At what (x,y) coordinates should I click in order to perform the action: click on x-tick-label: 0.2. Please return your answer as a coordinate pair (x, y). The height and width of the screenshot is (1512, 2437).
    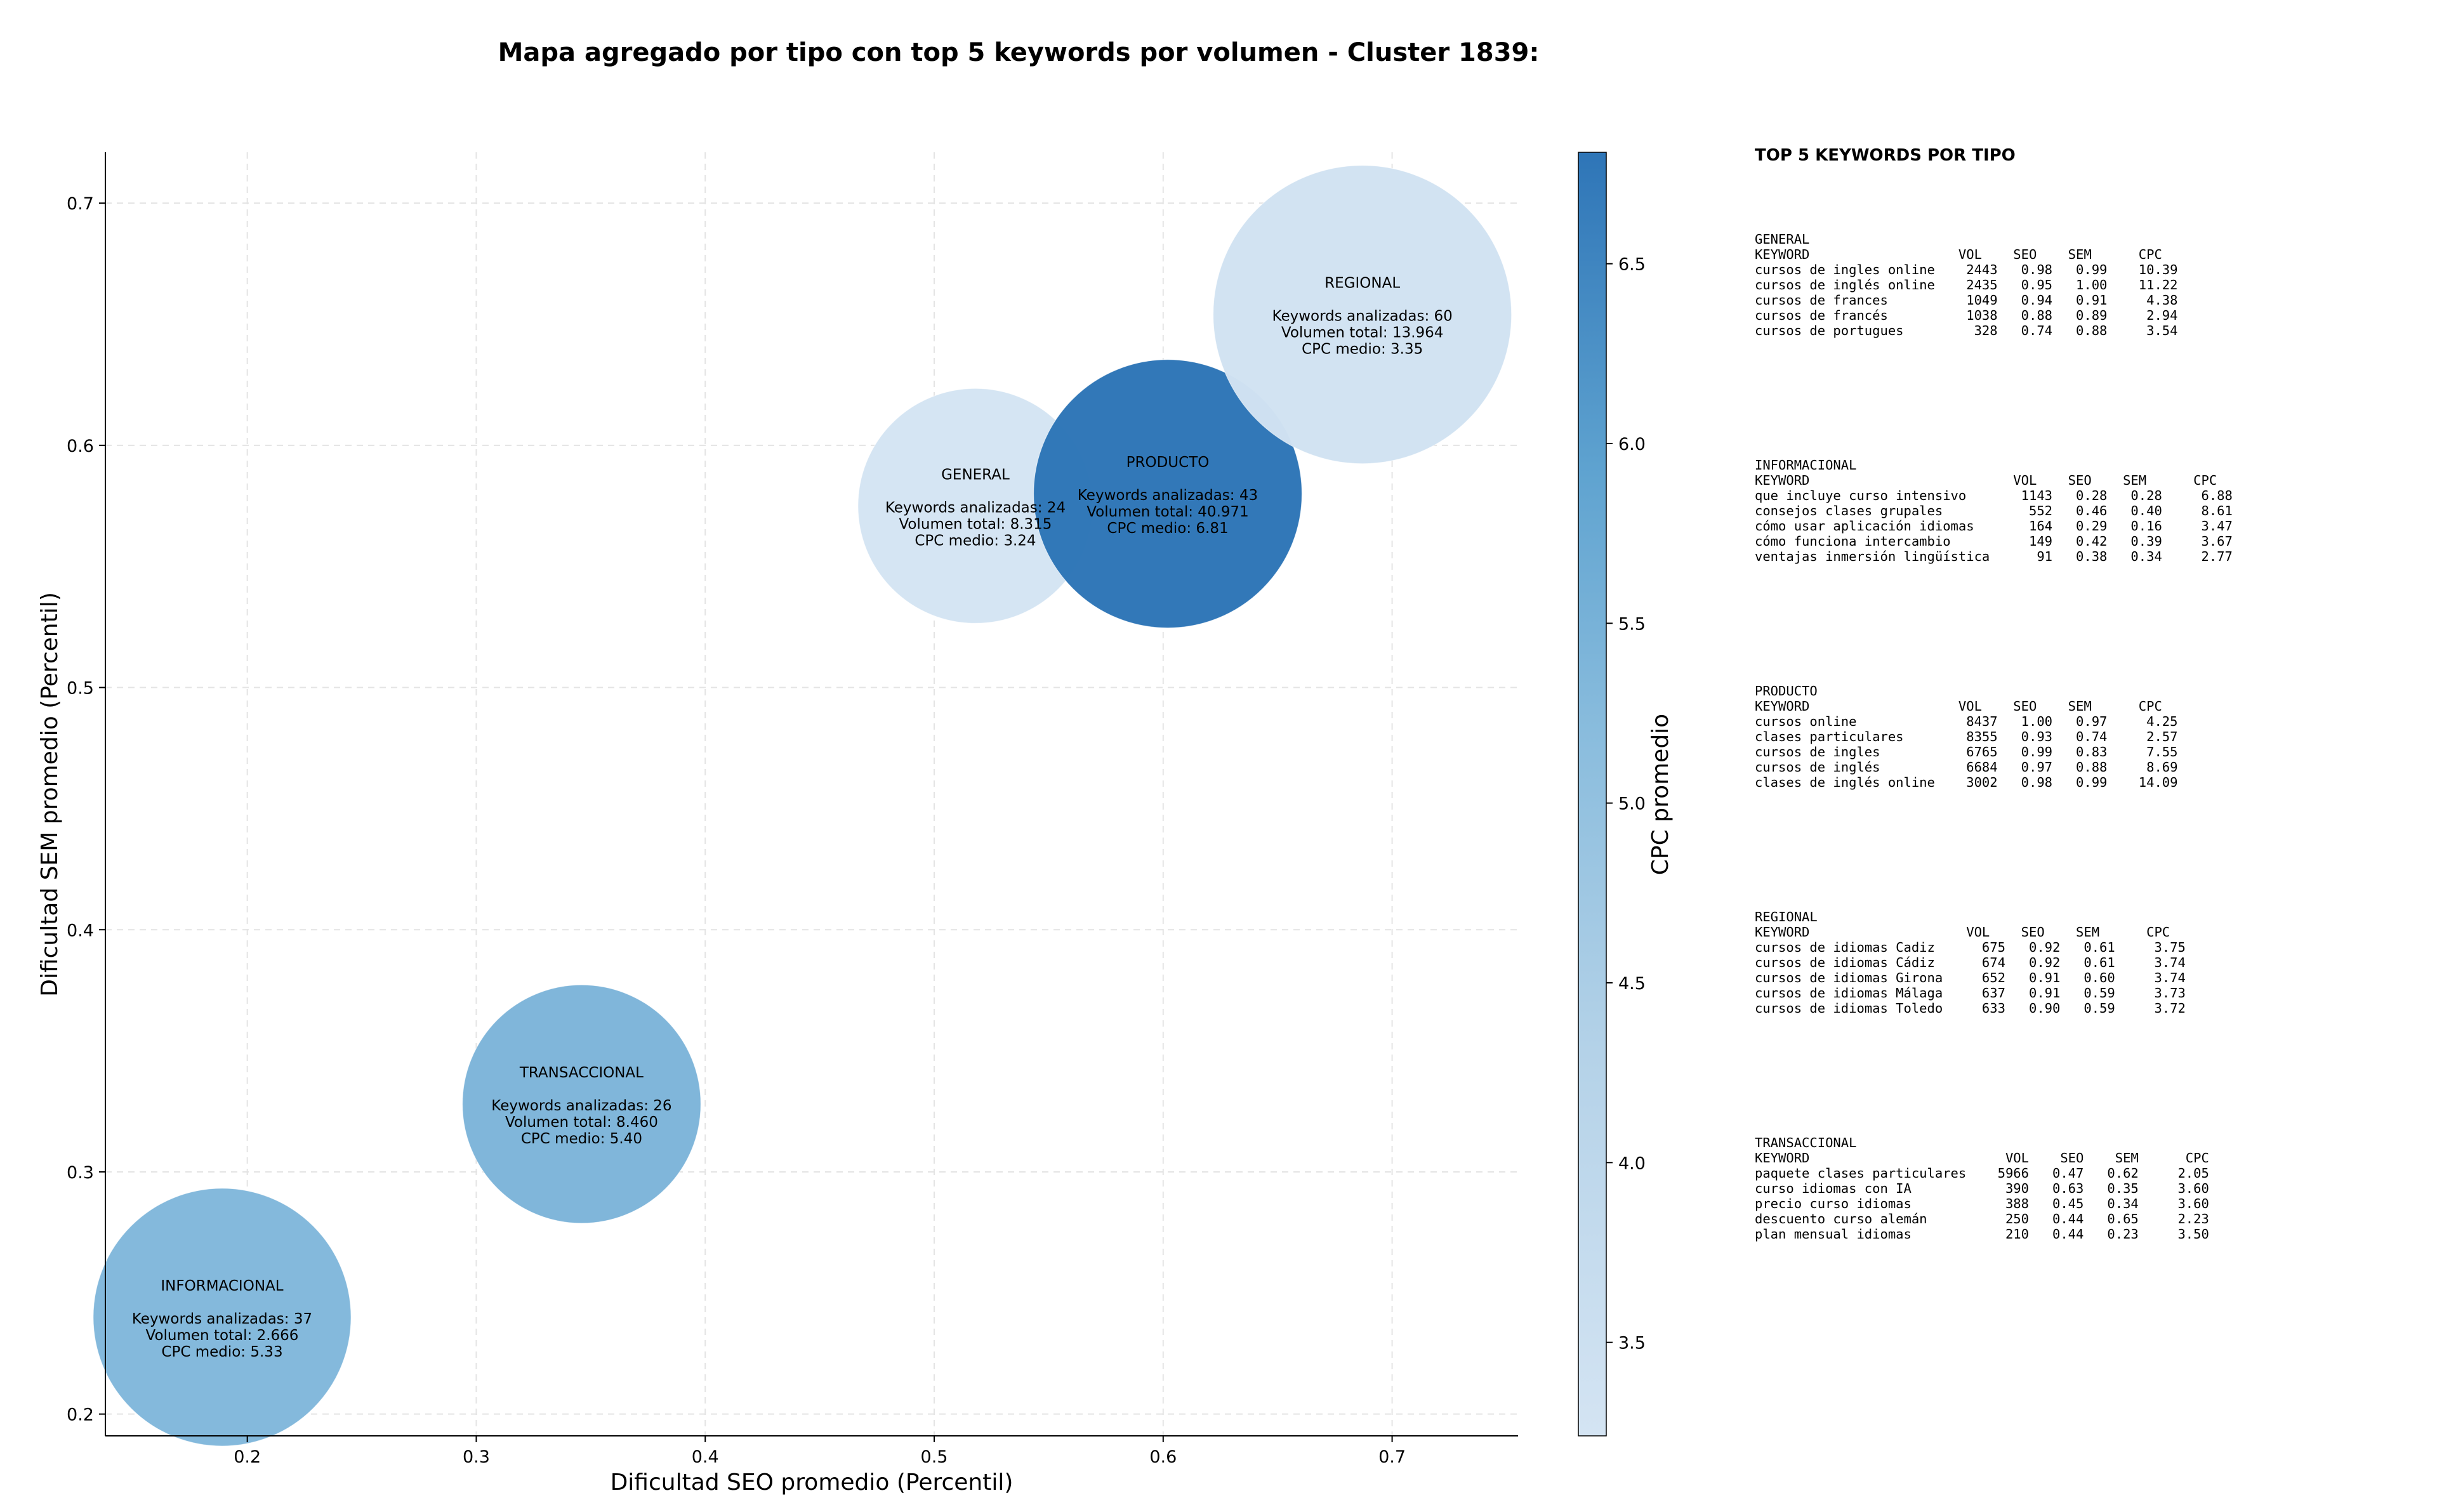
    Looking at the image, I should click on (247, 1457).